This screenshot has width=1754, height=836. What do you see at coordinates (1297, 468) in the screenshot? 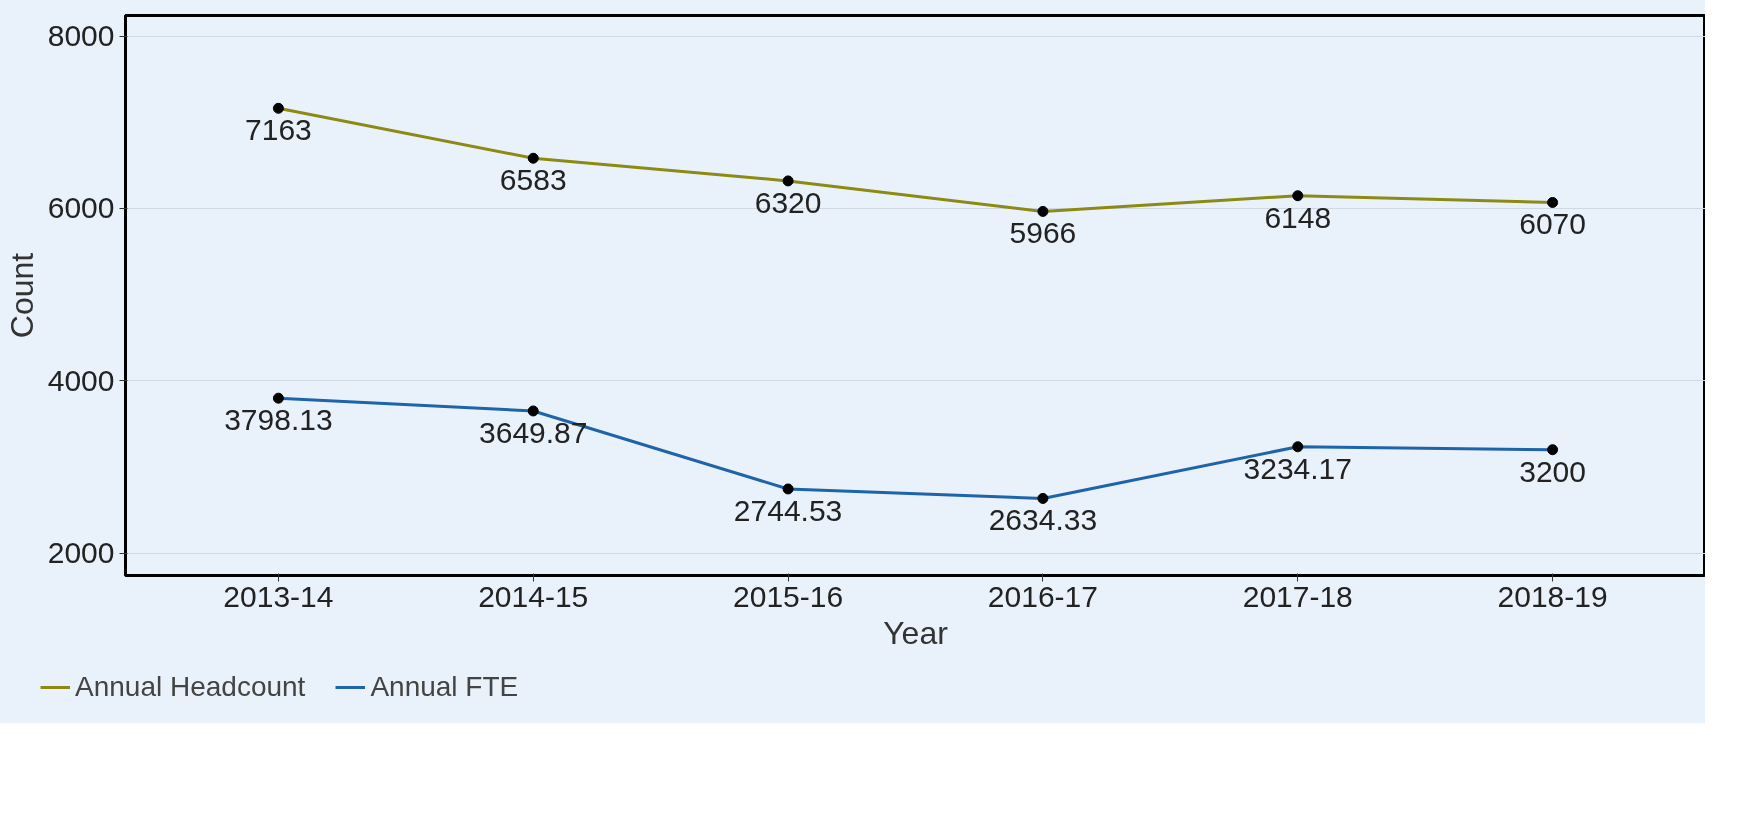
I see `data-label: 3234.17` at bounding box center [1297, 468].